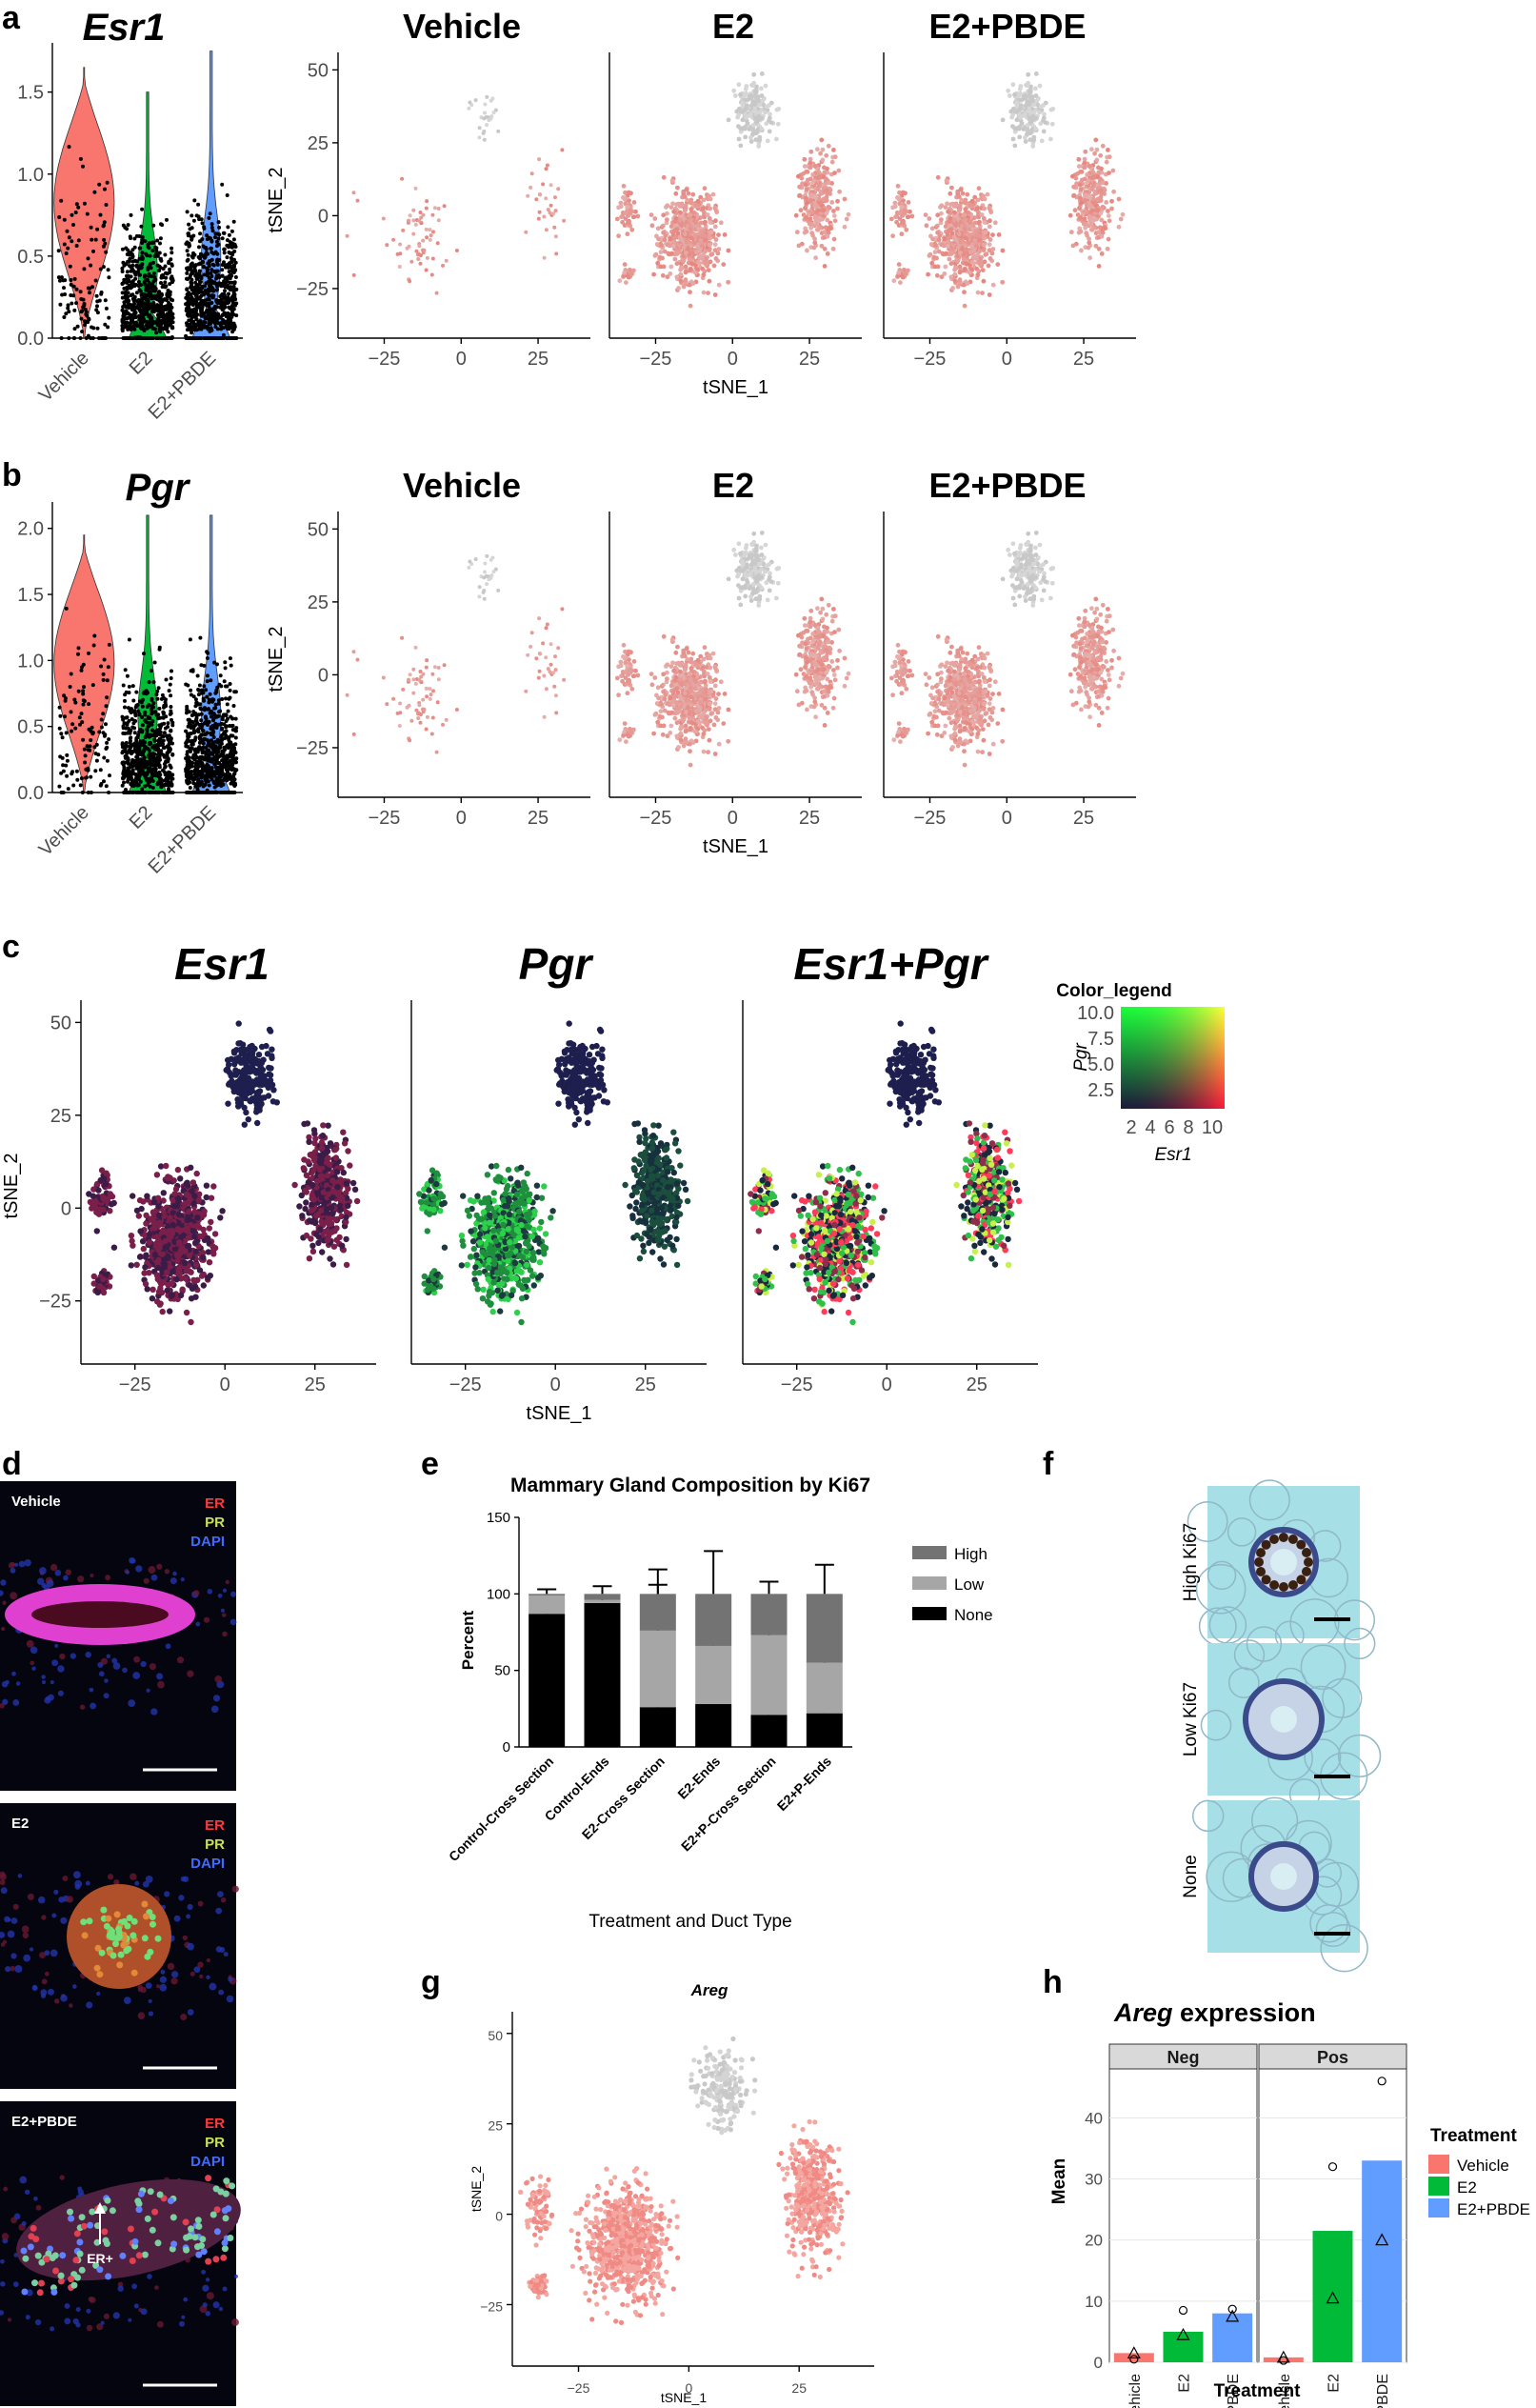 This screenshot has height=2408, width=1536. Describe the element at coordinates (930, 359) in the screenshot. I see `x-tick-label: −25` at that location.